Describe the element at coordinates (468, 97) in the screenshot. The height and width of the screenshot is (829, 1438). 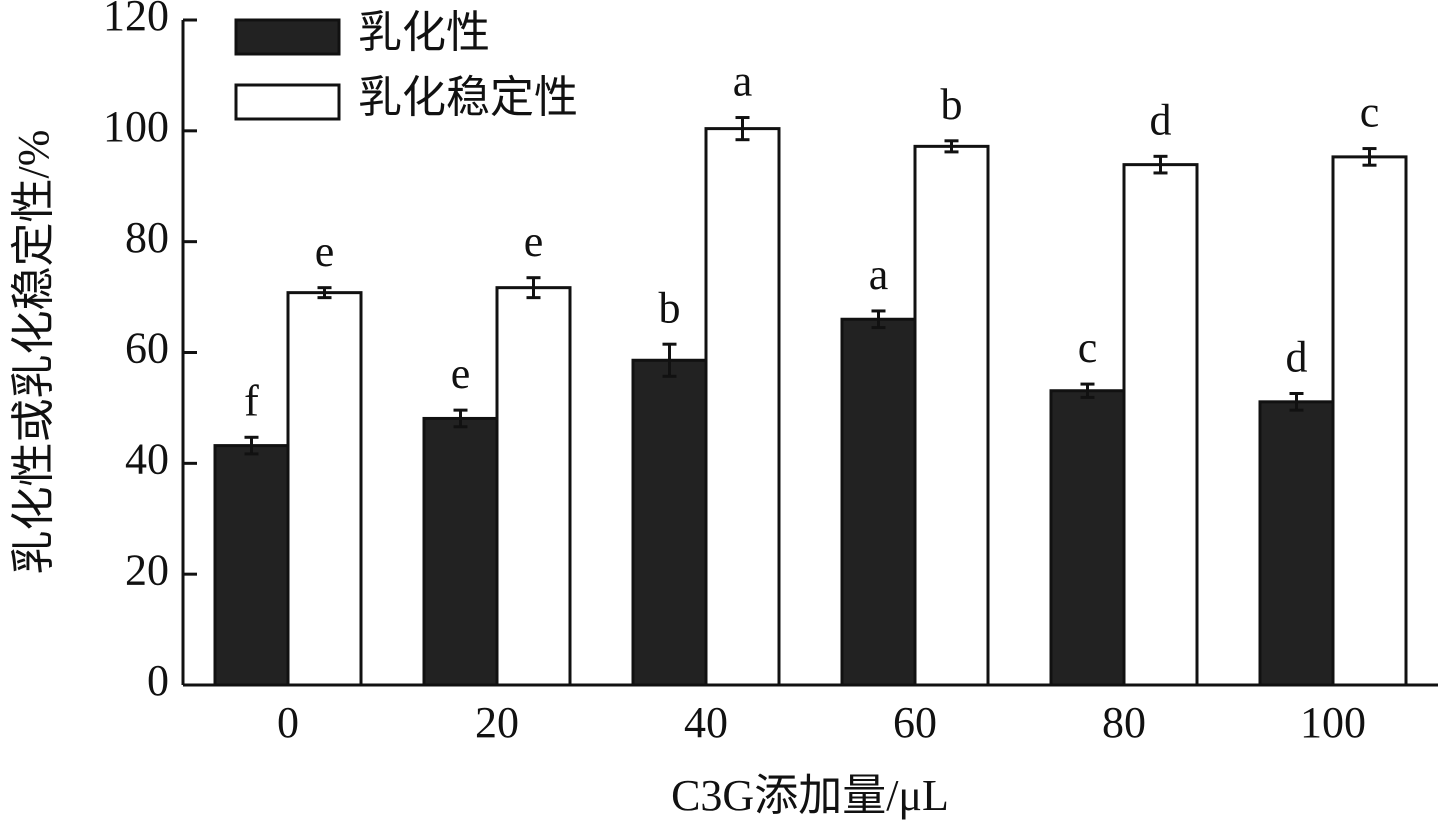
I see `legend-label: 乳化稳定性` at that location.